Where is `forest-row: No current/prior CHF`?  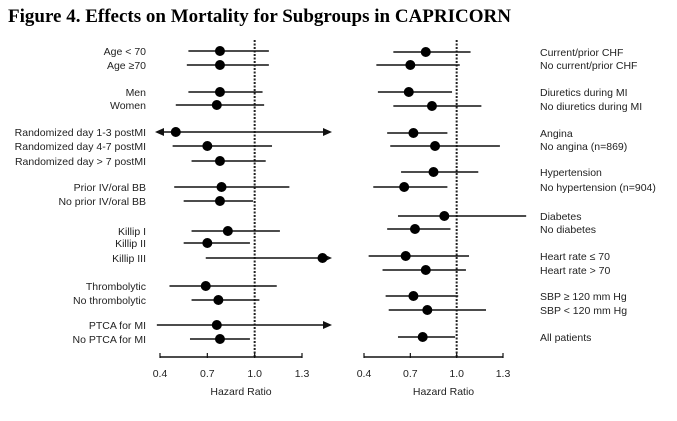 forest-row: No current/prior CHF is located at coordinates (506, 66).